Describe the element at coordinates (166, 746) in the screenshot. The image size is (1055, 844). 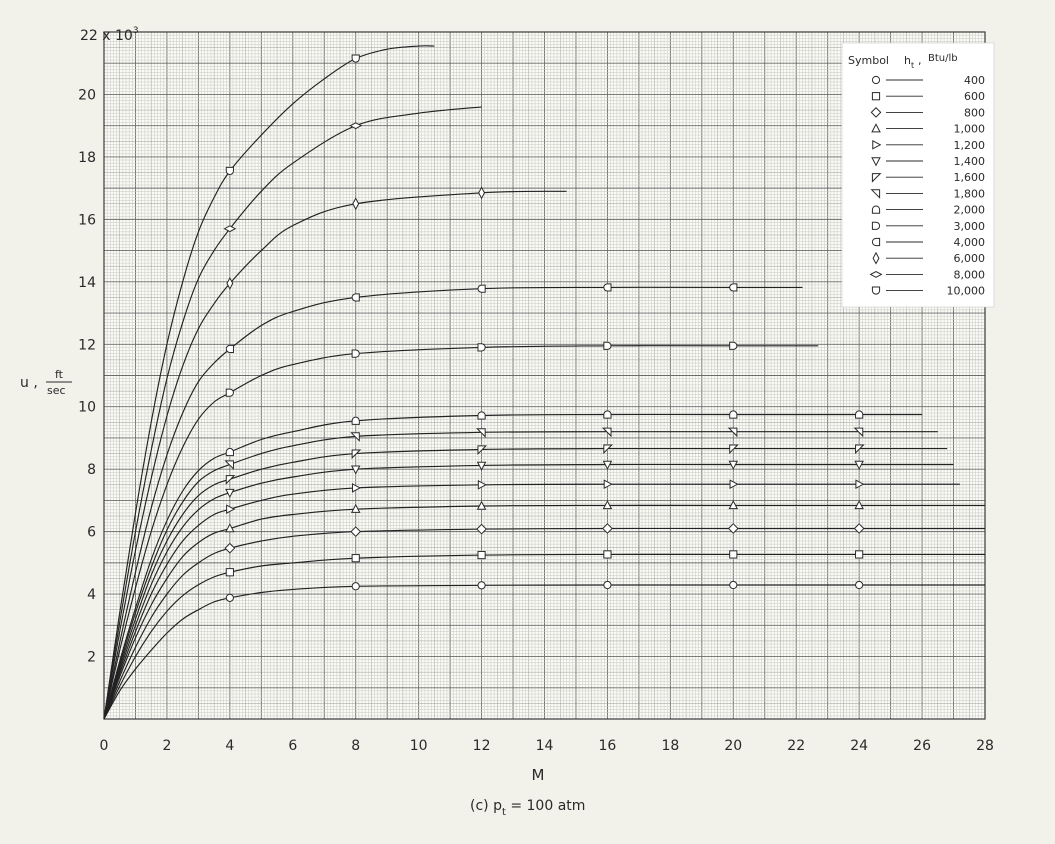
I see `x-tick-label: 2` at that location.